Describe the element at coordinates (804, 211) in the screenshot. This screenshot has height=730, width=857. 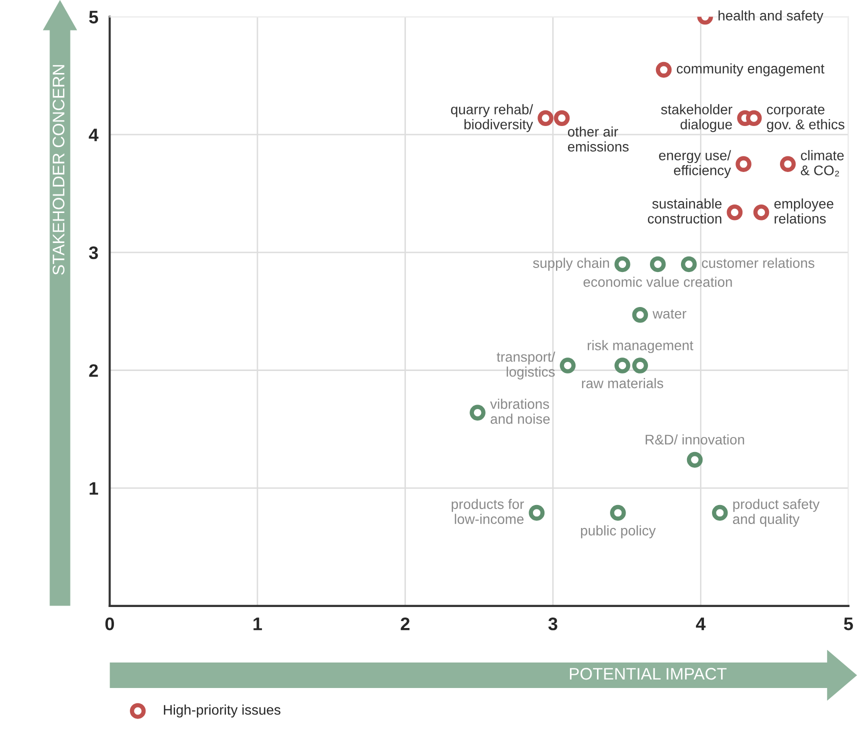
I see `annotation: employee relations` at that location.